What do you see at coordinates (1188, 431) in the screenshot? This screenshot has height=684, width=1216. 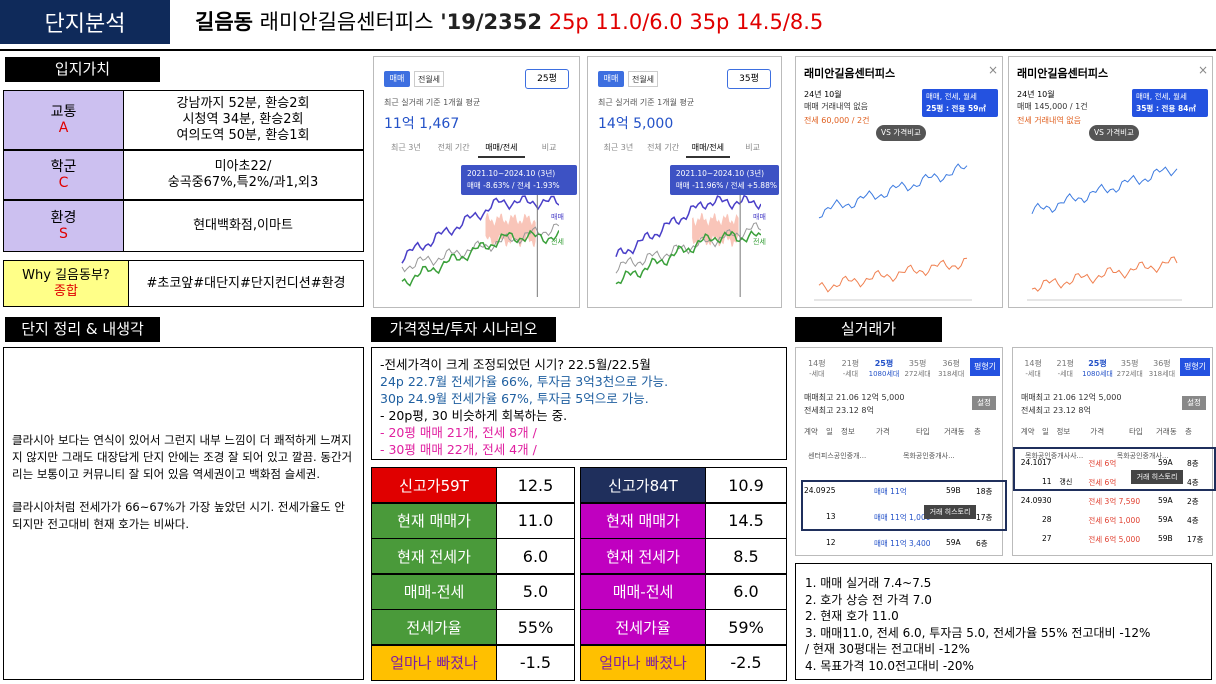 I see `column-header: 층` at bounding box center [1188, 431].